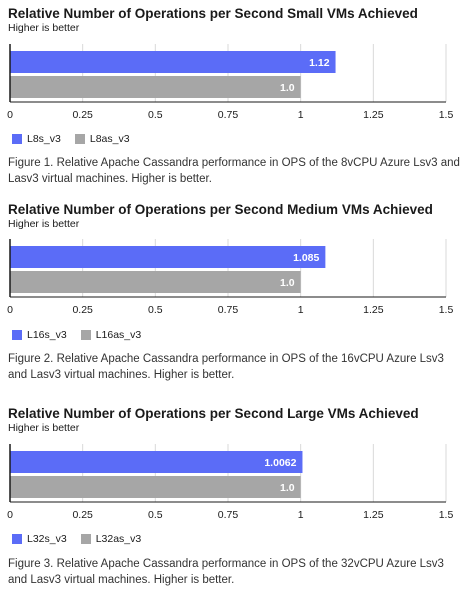 Image resolution: width=473 pixels, height=601 pixels. I want to click on bar-L16as_v3, so click(155, 282).